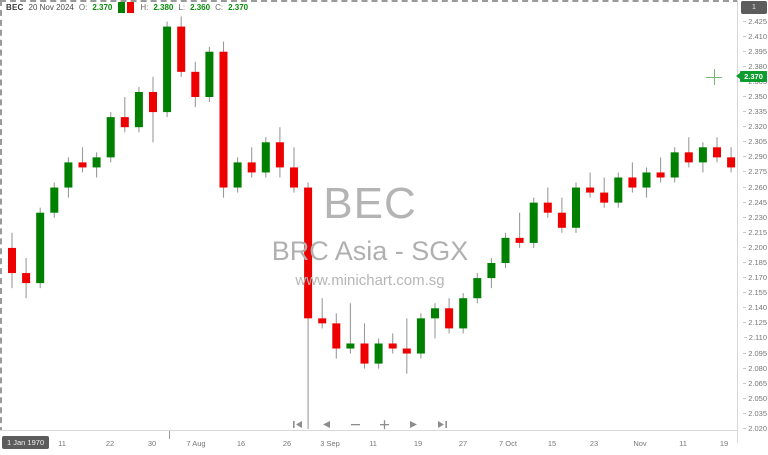 Image resolution: width=768 pixels, height=455 pixels. What do you see at coordinates (326, 424) in the screenshot?
I see `step-back-button` at bounding box center [326, 424].